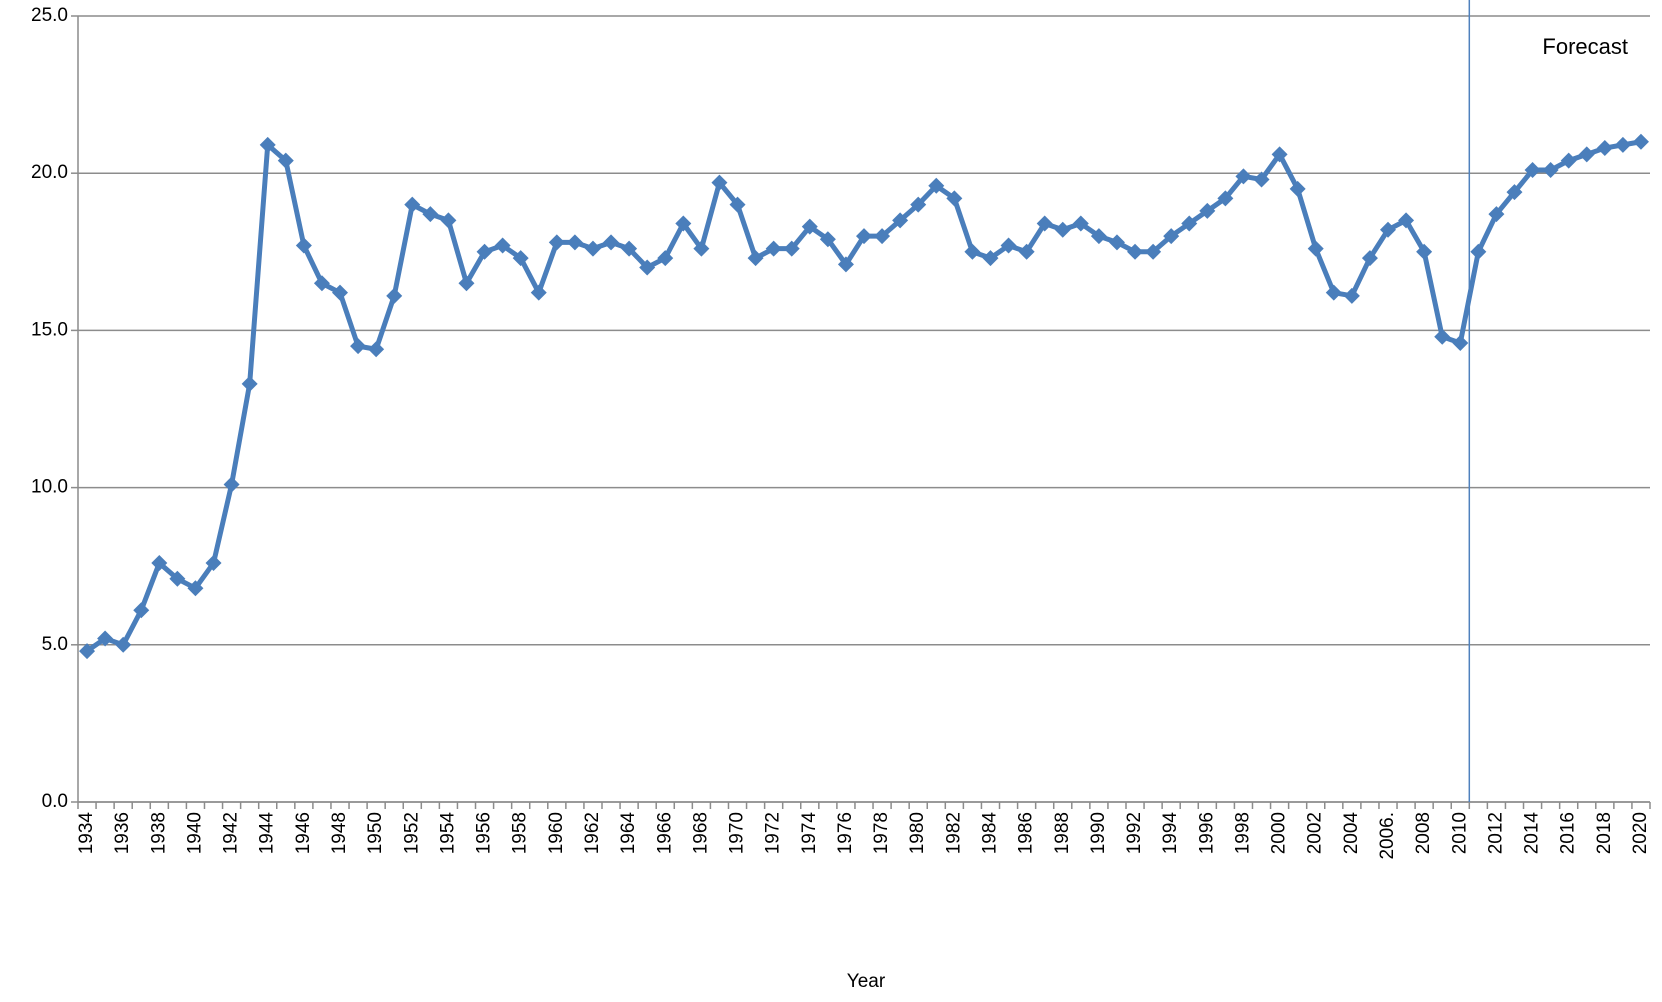  Describe the element at coordinates (1423, 833) in the screenshot. I see `x-tick-label: 2008` at that location.